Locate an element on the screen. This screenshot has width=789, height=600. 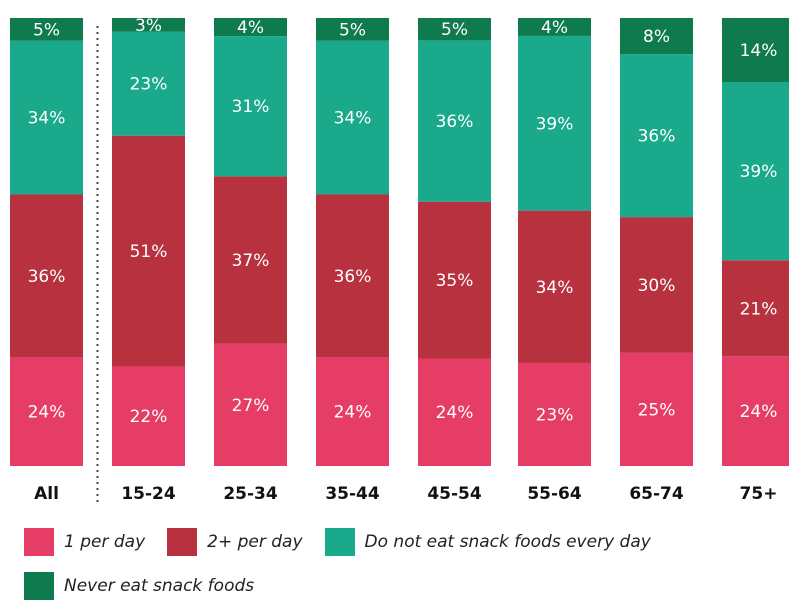
value-label-55-64-series-3: 39% is located at coordinates (555, 124).